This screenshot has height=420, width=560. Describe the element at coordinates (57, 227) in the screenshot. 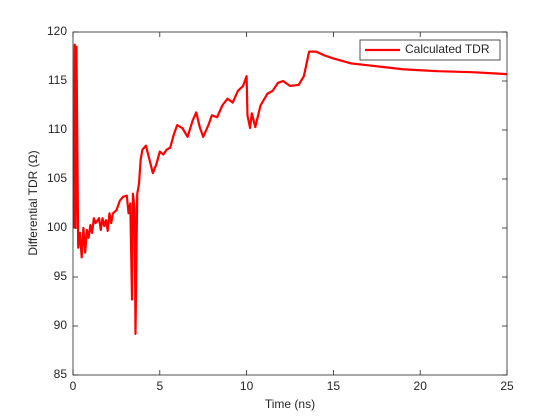

I see `y-tick-label: 100` at that location.